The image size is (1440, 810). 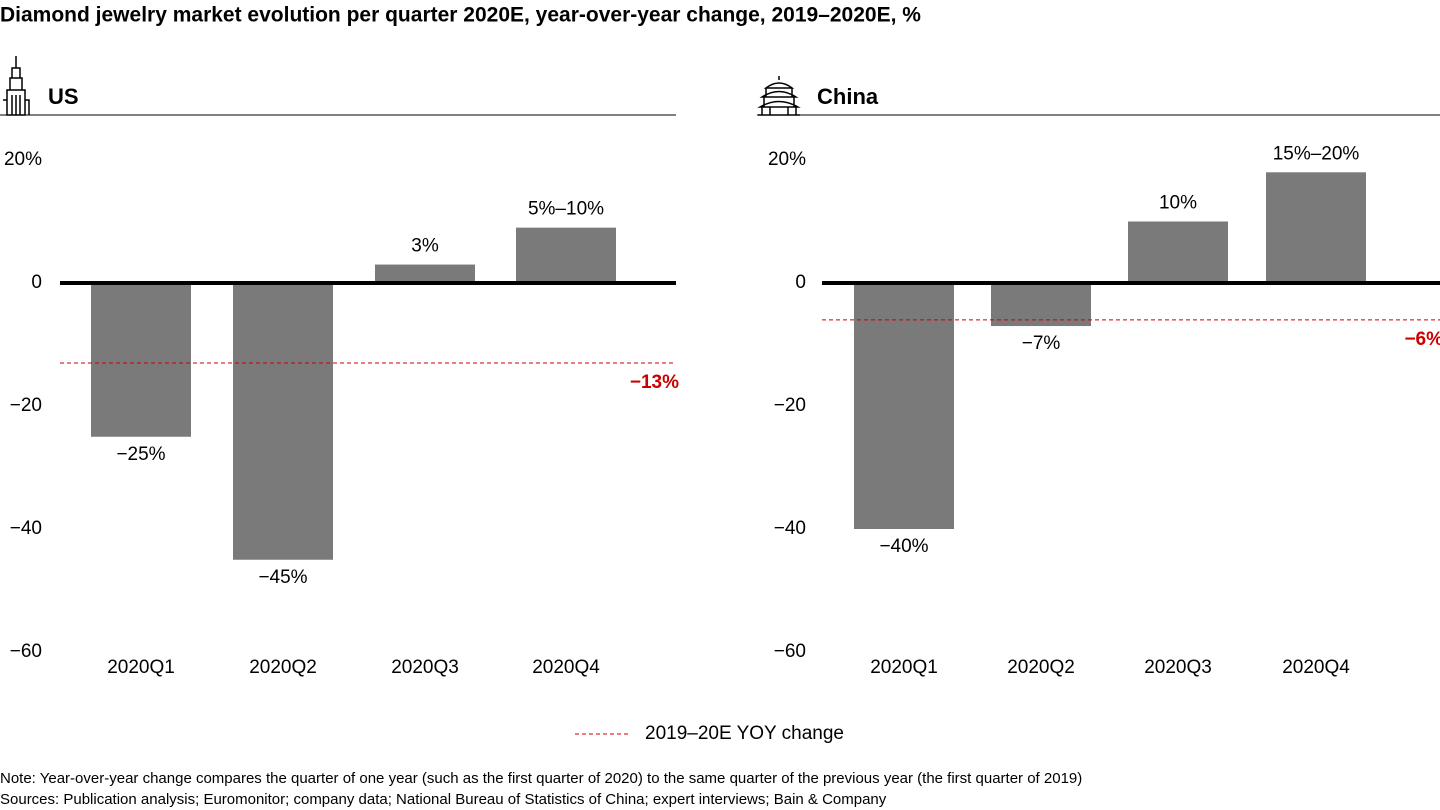 What do you see at coordinates (1178, 203) in the screenshot?
I see `value-label: 10%` at bounding box center [1178, 203].